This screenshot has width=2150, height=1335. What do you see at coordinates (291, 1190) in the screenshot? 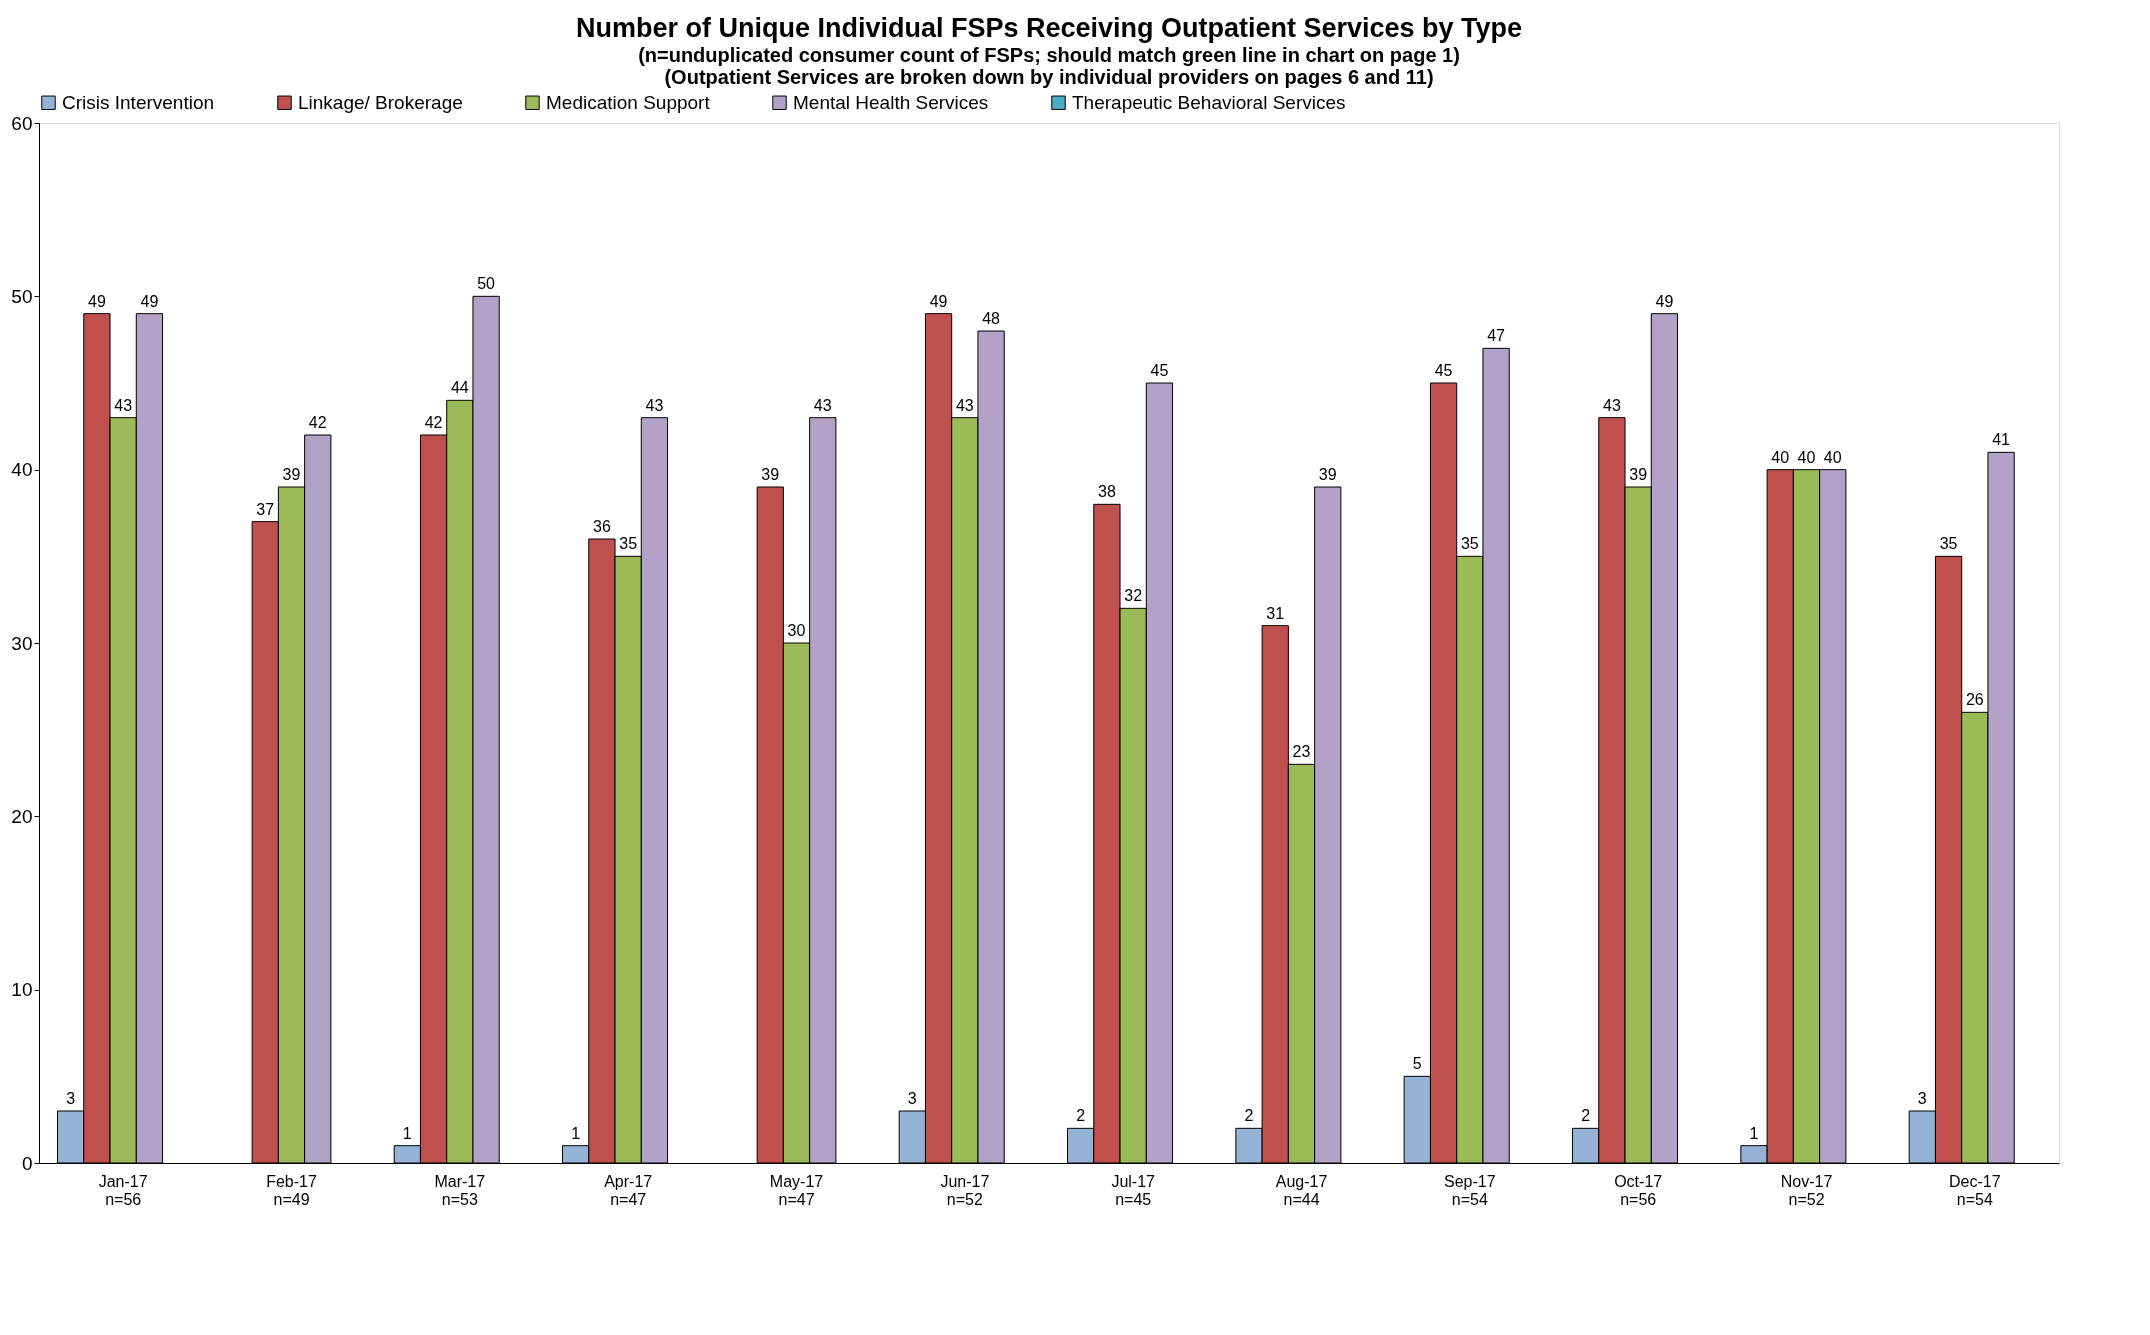
I see `x-tick-label: Feb-17 n=49` at bounding box center [291, 1190].